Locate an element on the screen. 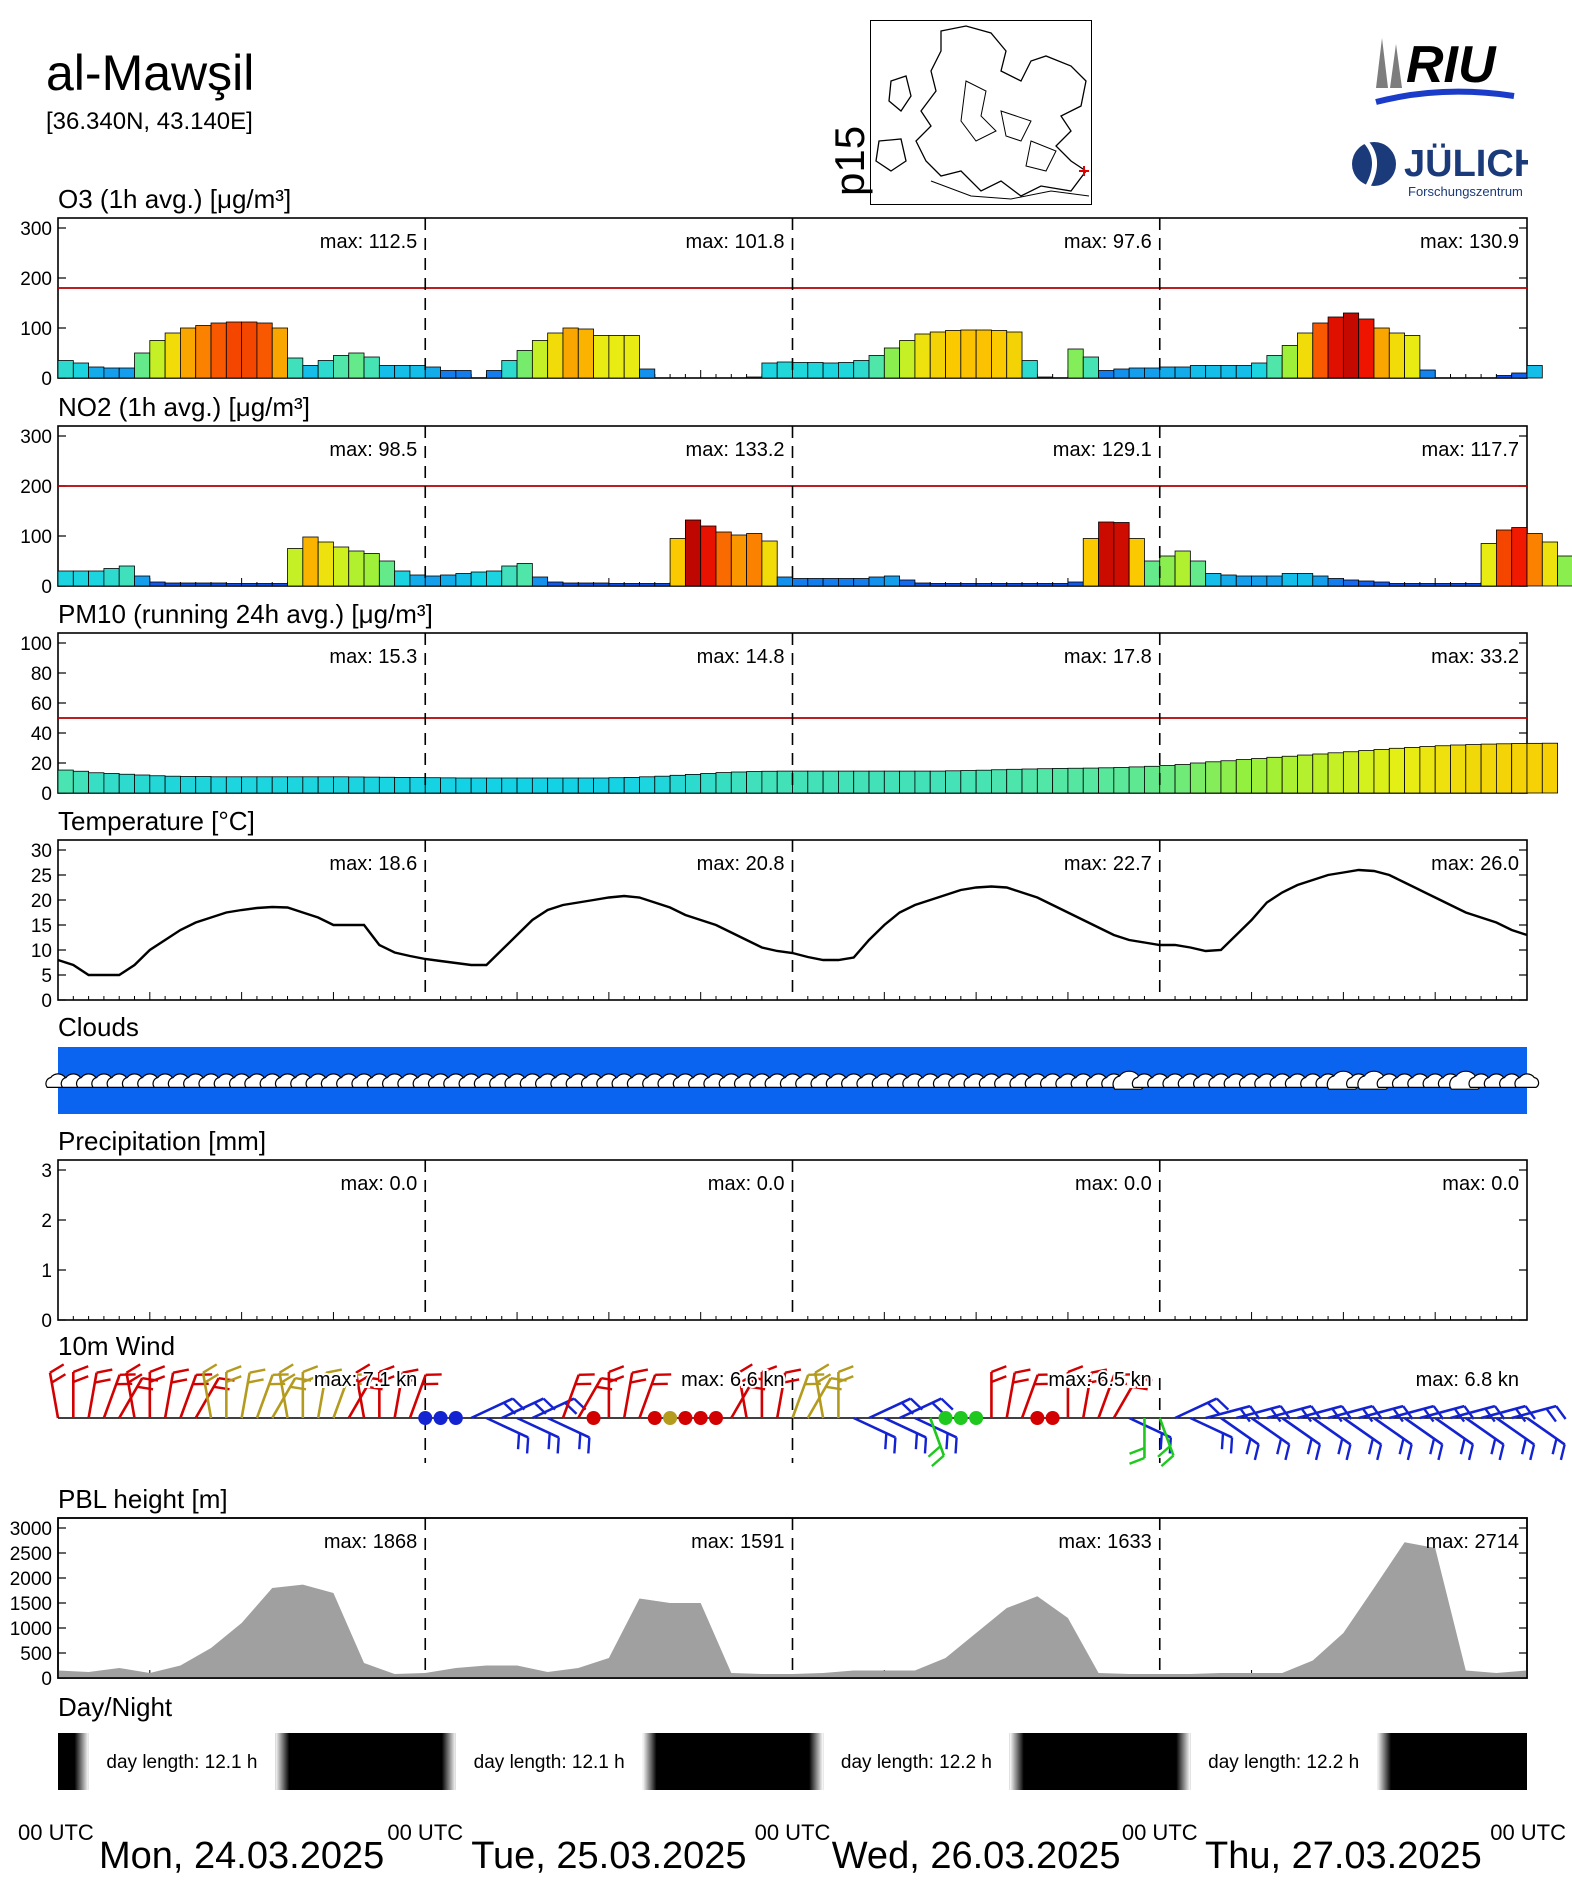  y-tick-label: 80 is located at coordinates (41, 674).